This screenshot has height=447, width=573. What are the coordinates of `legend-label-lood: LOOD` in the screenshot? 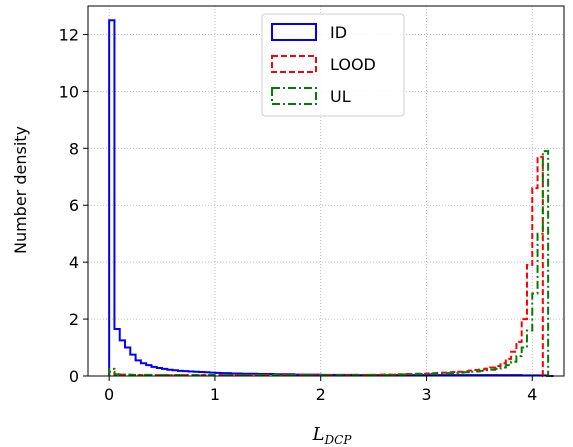 It's located at (353, 64).